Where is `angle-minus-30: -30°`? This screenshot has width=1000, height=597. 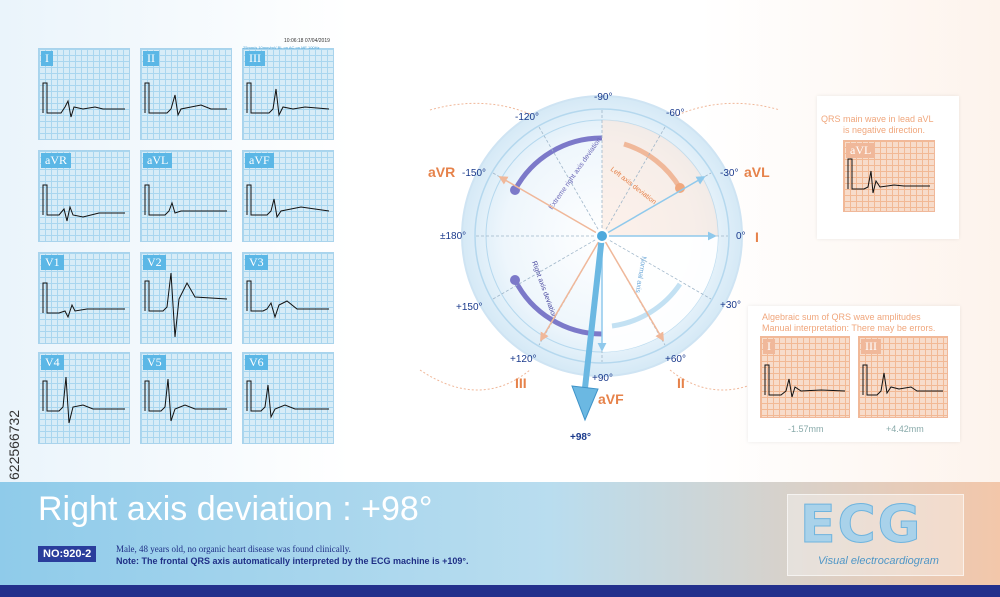 angle-minus-30: -30° is located at coordinates (729, 173).